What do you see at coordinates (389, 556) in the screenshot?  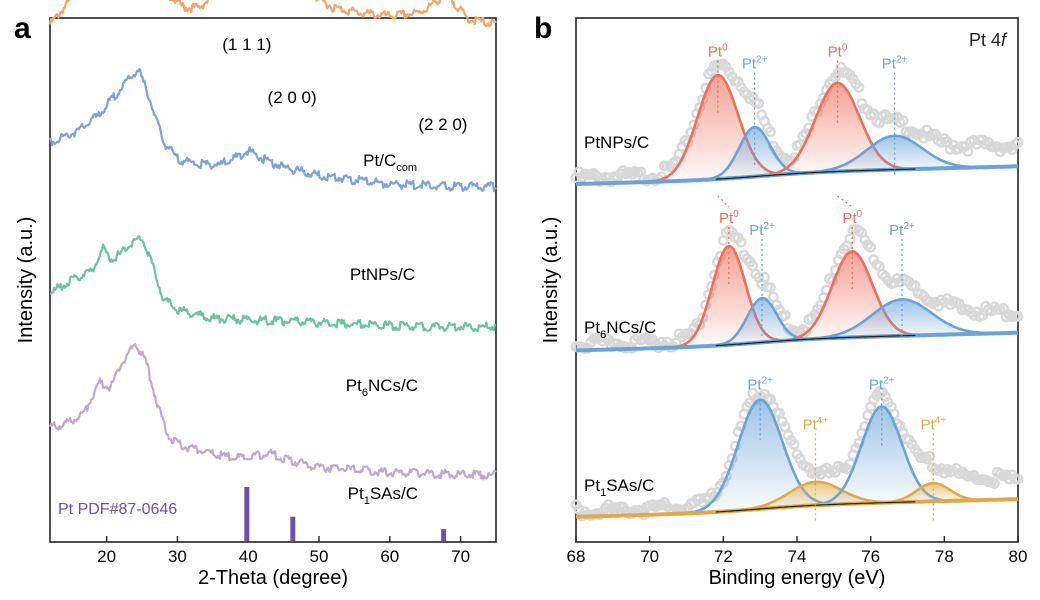 I see `panel-a-x-tick-label: 60` at bounding box center [389, 556].